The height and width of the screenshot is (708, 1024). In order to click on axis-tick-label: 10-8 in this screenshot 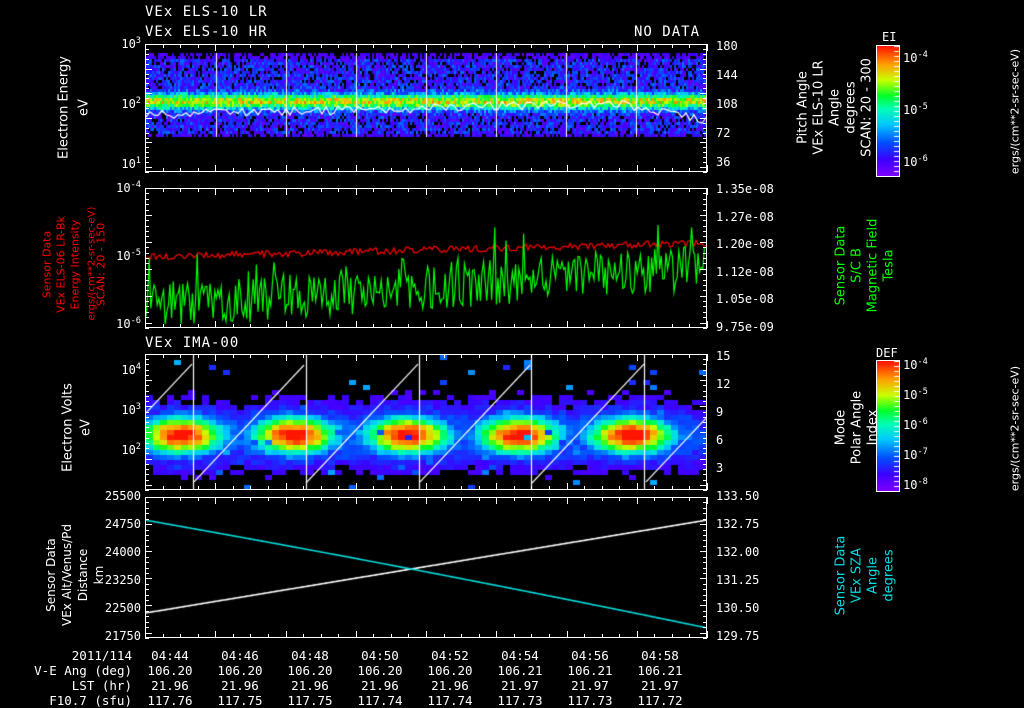, I will do `click(915, 484)`.